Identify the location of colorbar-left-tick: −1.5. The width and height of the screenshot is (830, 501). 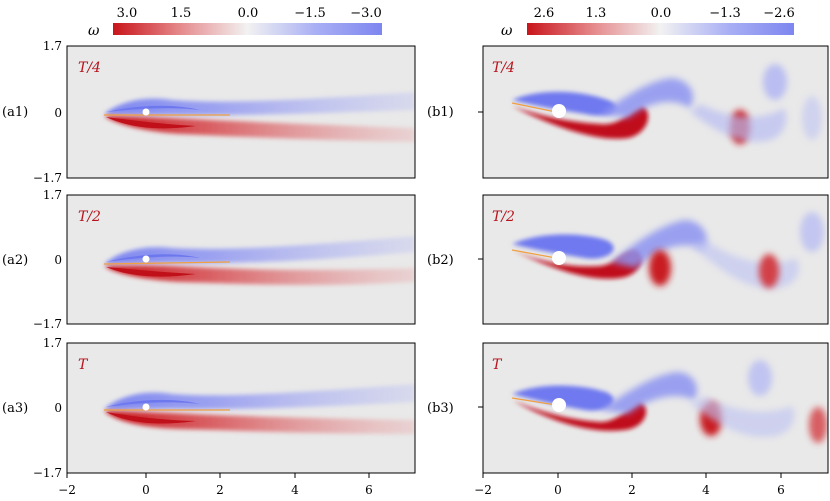
(310, 13).